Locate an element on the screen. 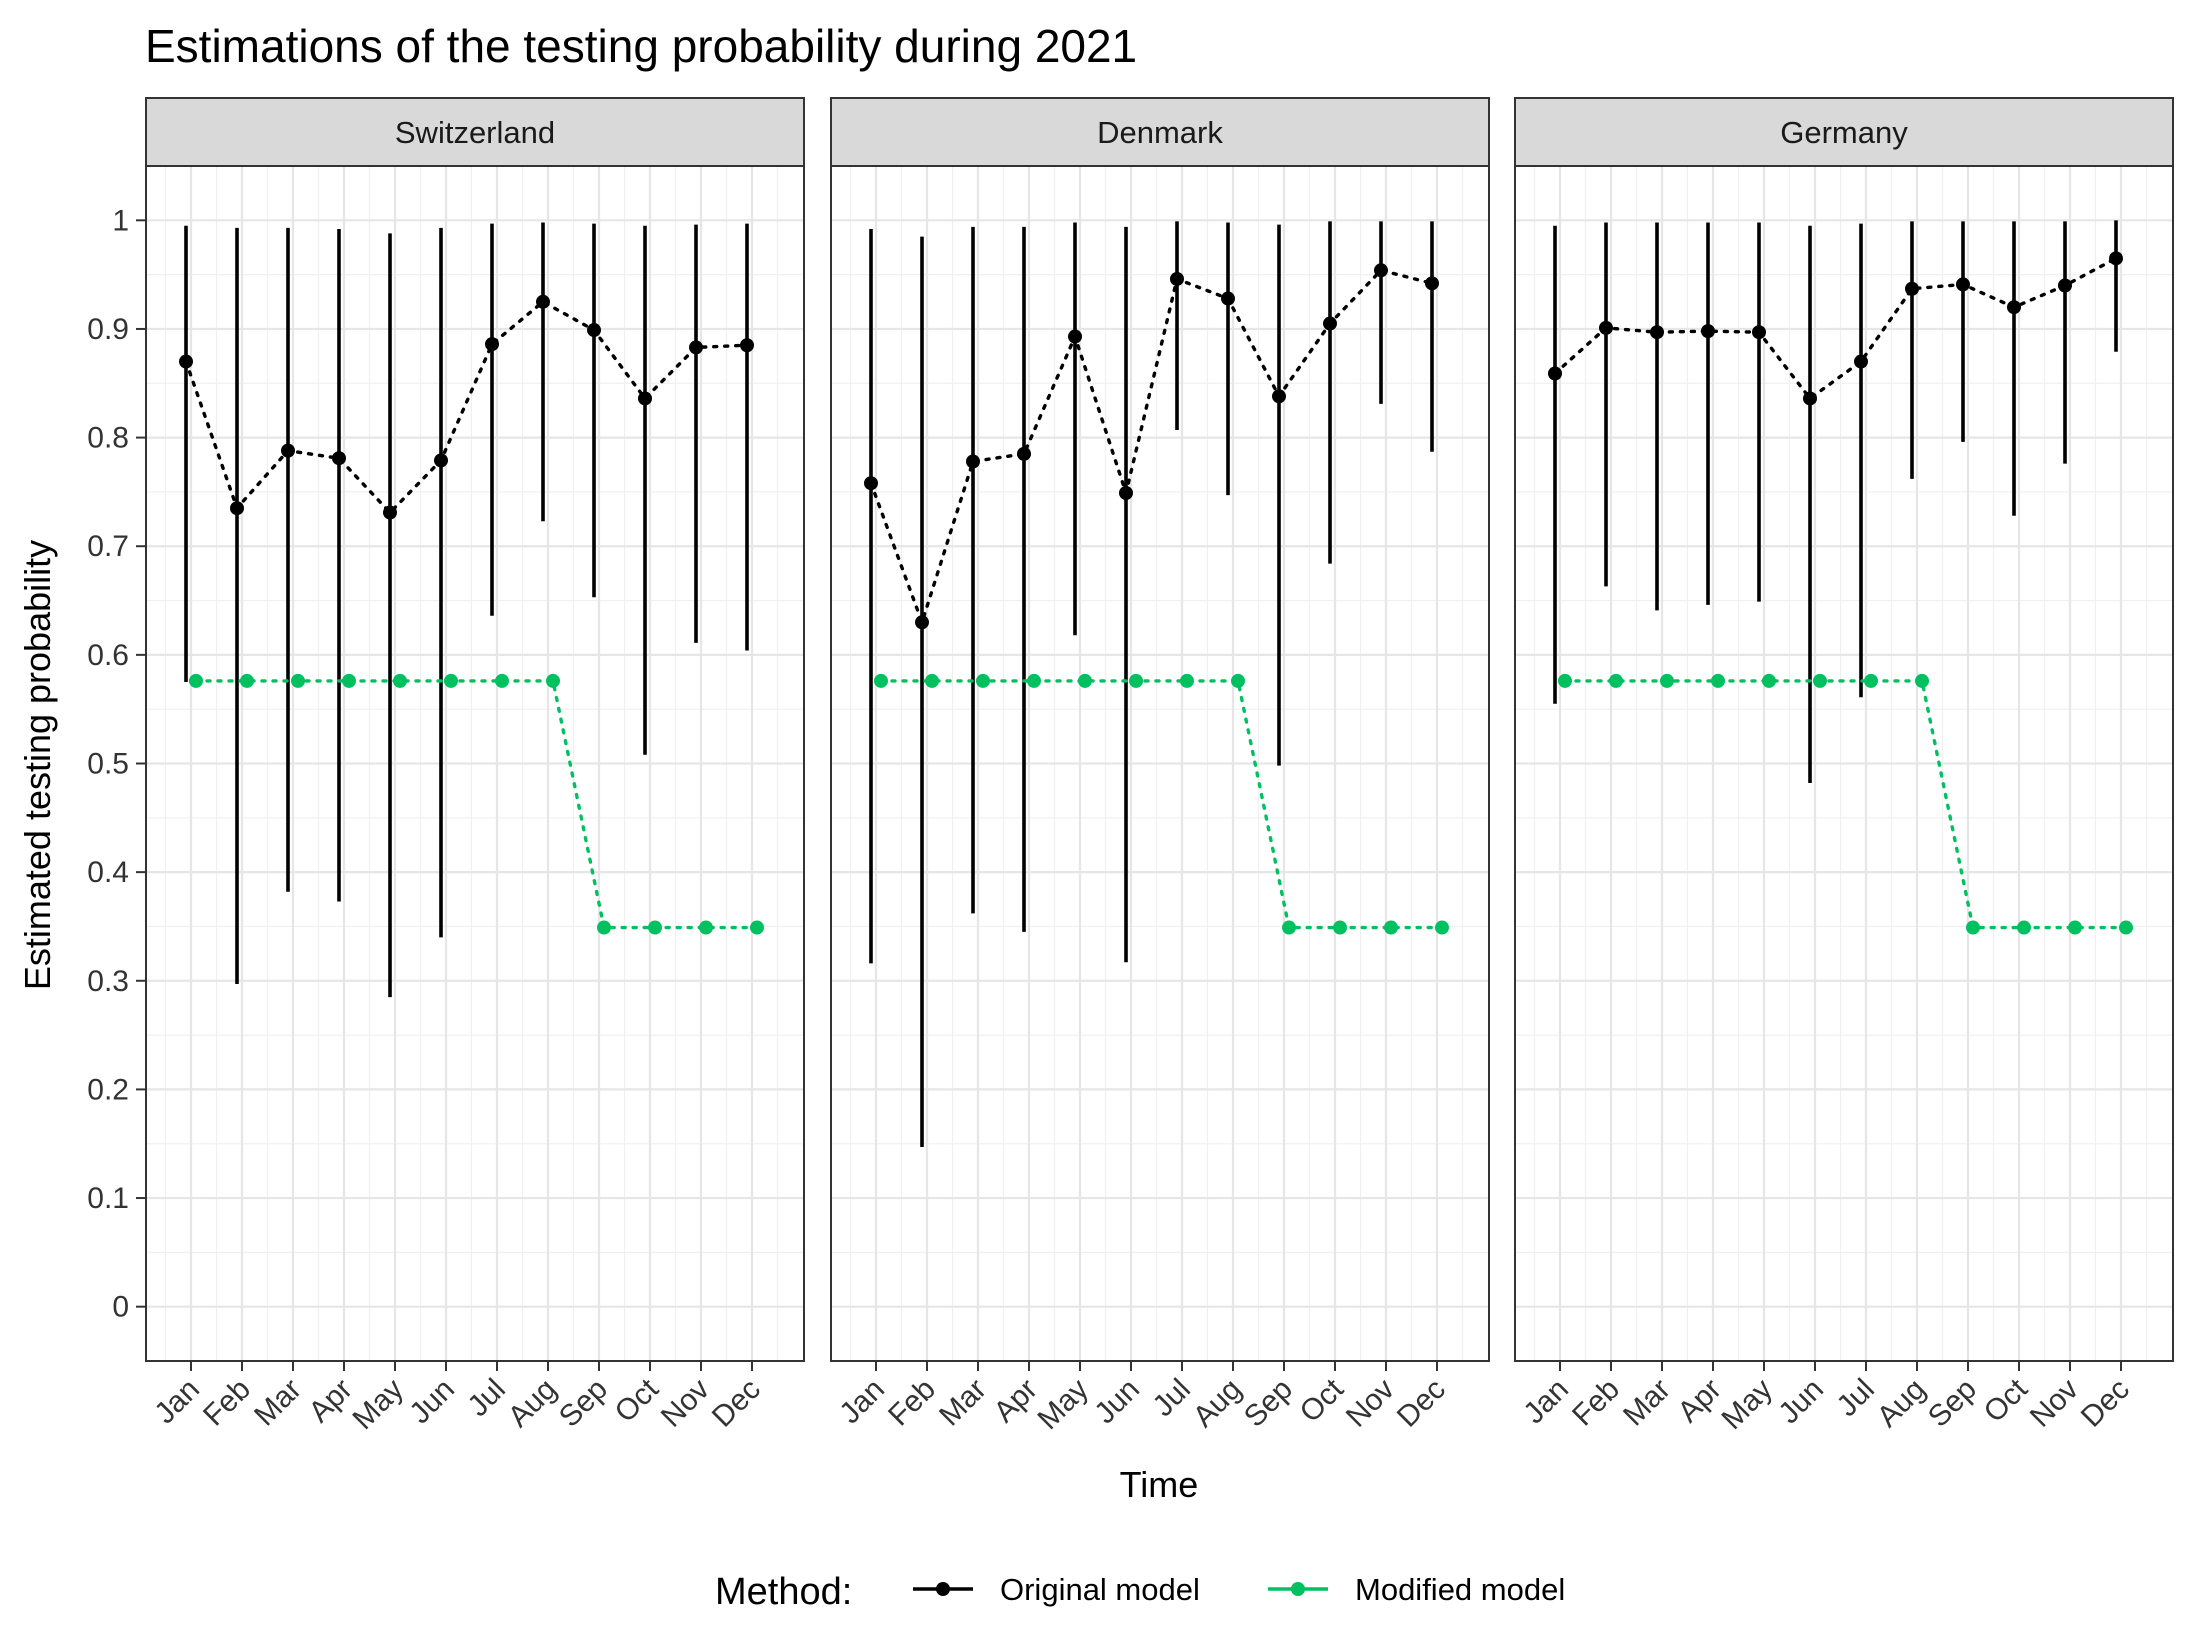  facet-label: Germany is located at coordinates (1844, 132).